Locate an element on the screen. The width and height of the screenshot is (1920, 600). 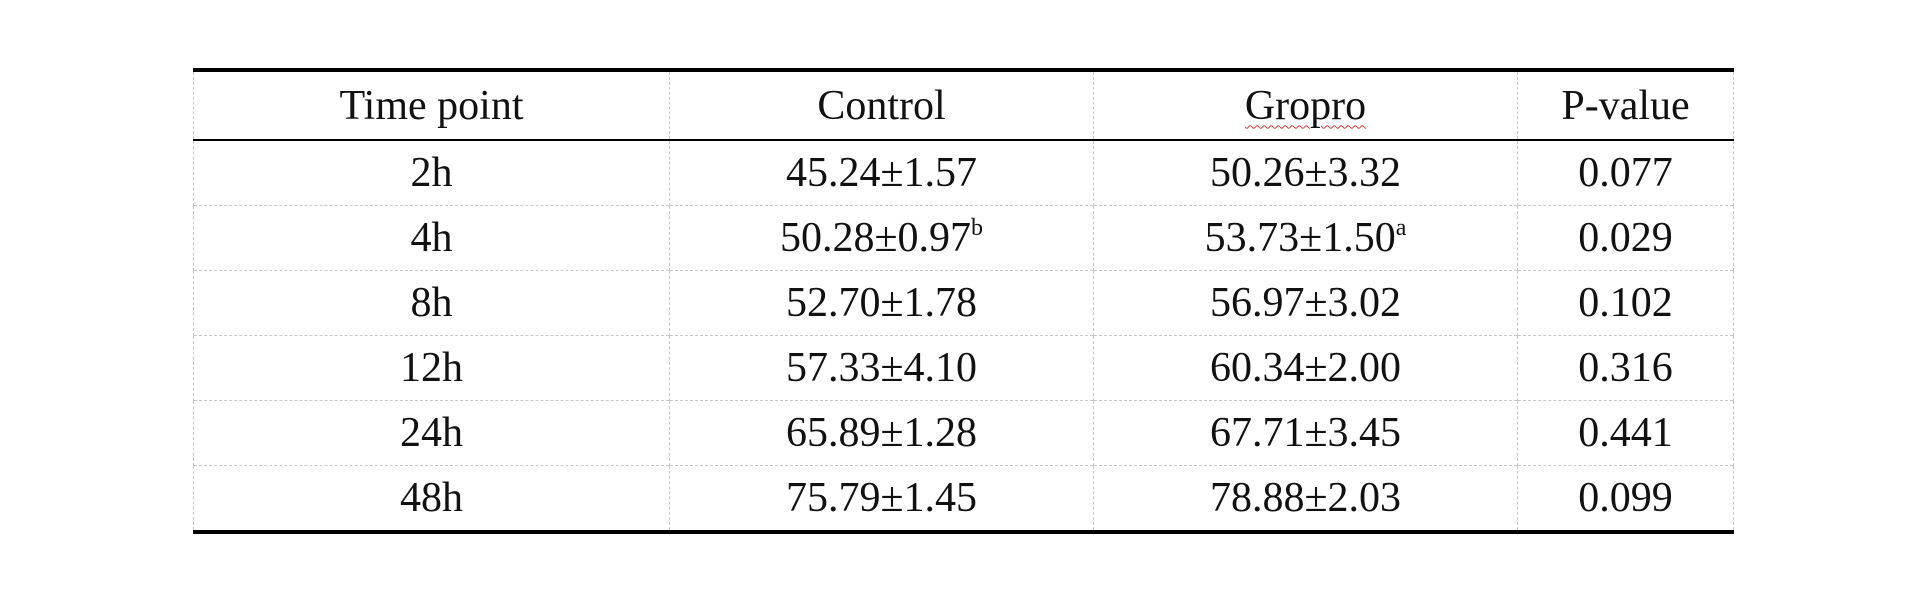
cell-gropro-value: 78.88±2.03 is located at coordinates (1305, 498).